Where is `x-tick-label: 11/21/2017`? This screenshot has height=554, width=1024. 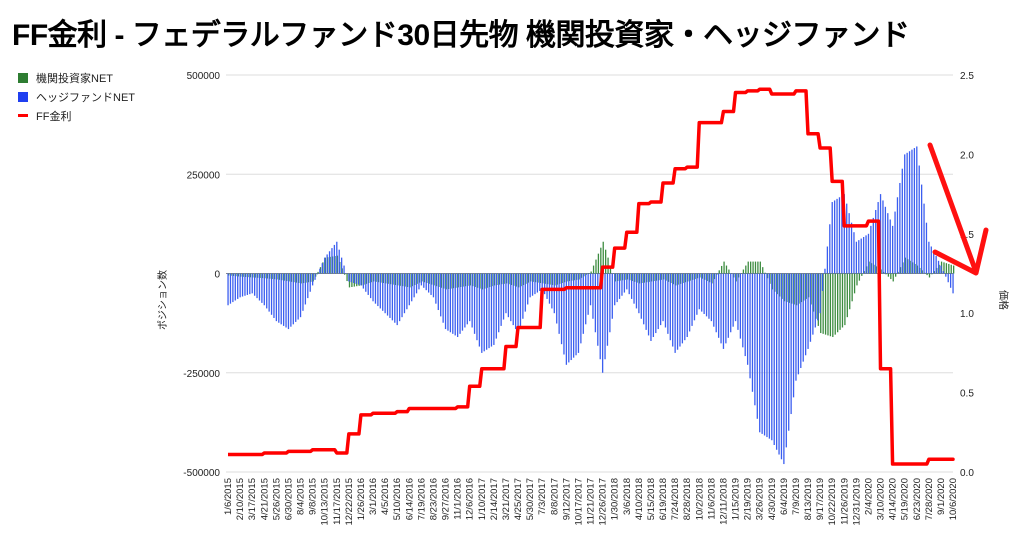 x-tick-label: 11/21/2017 is located at coordinates (591, 501).